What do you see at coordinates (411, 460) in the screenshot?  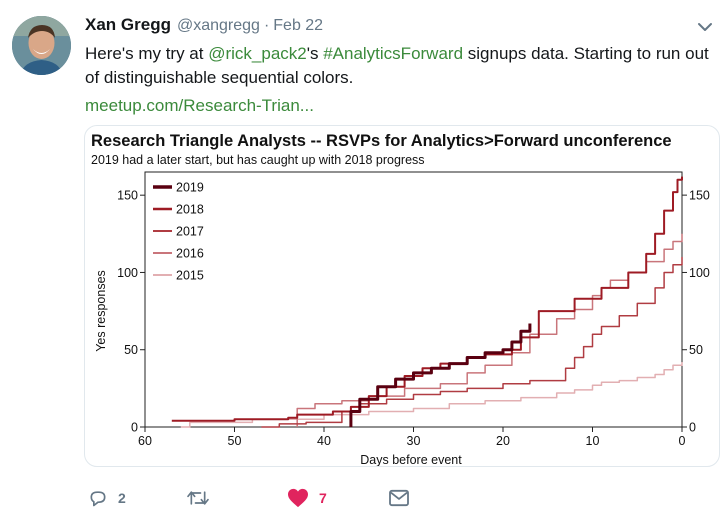 I see `x-axis-label: Days before event` at bounding box center [411, 460].